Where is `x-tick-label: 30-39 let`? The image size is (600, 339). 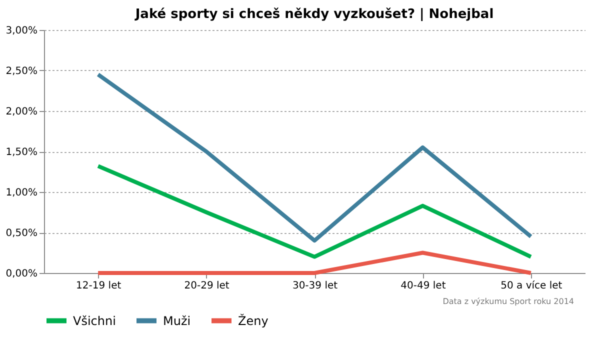 x-tick-label: 30-39 let is located at coordinates (315, 286).